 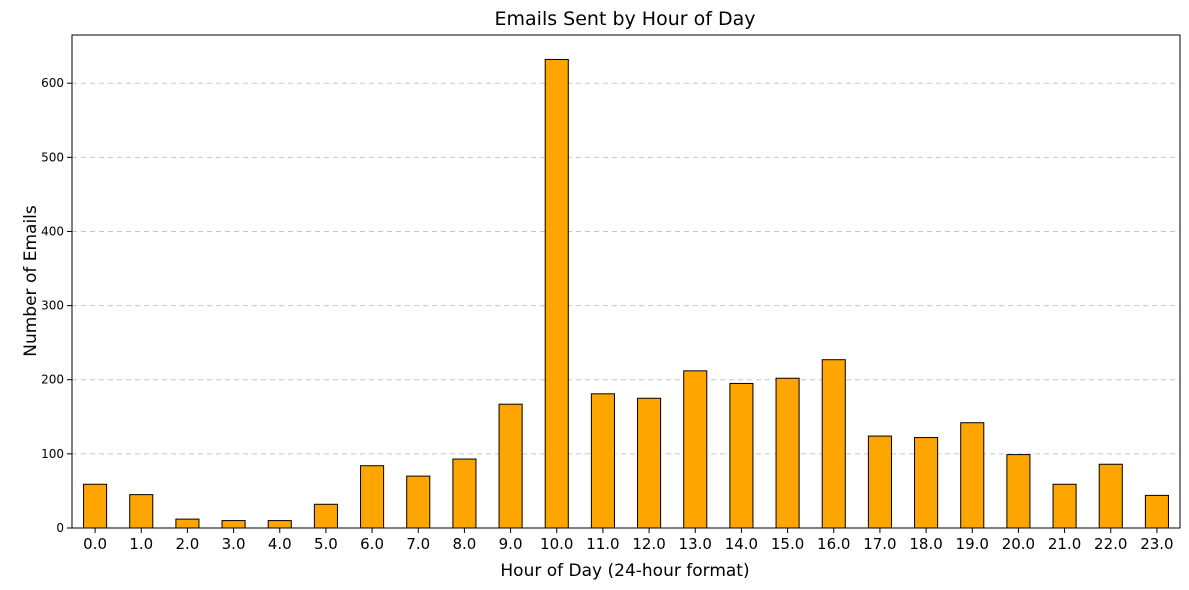 I want to click on bar-11.0, so click(x=602, y=461).